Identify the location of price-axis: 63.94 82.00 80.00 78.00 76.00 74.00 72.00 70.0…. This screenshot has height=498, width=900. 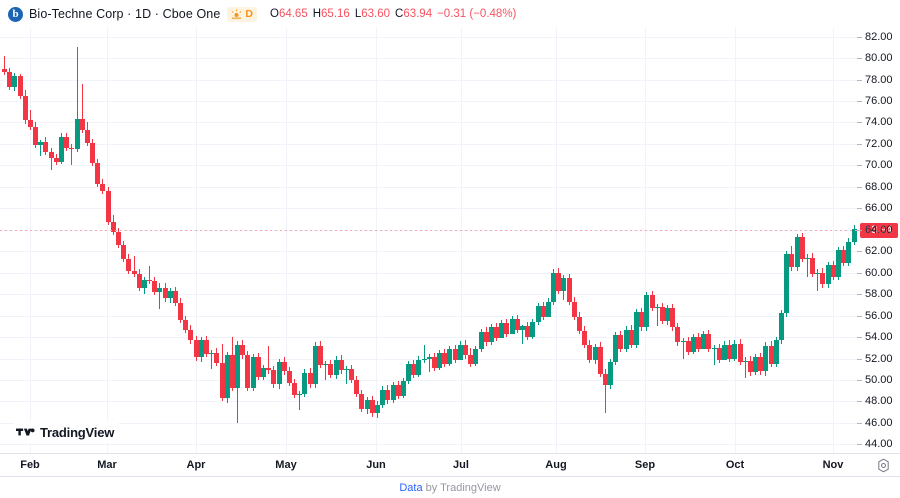
(878, 240).